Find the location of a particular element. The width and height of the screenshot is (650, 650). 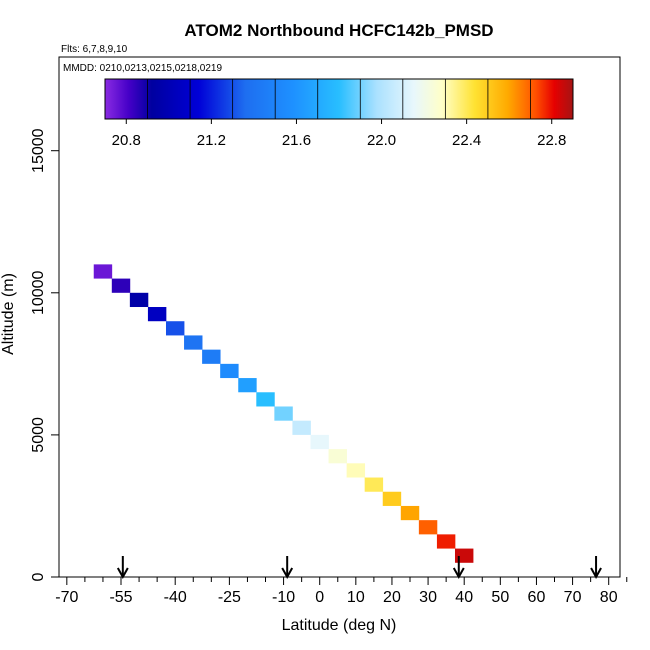

colorbar-tick-label: 21.6 is located at coordinates (296, 140).